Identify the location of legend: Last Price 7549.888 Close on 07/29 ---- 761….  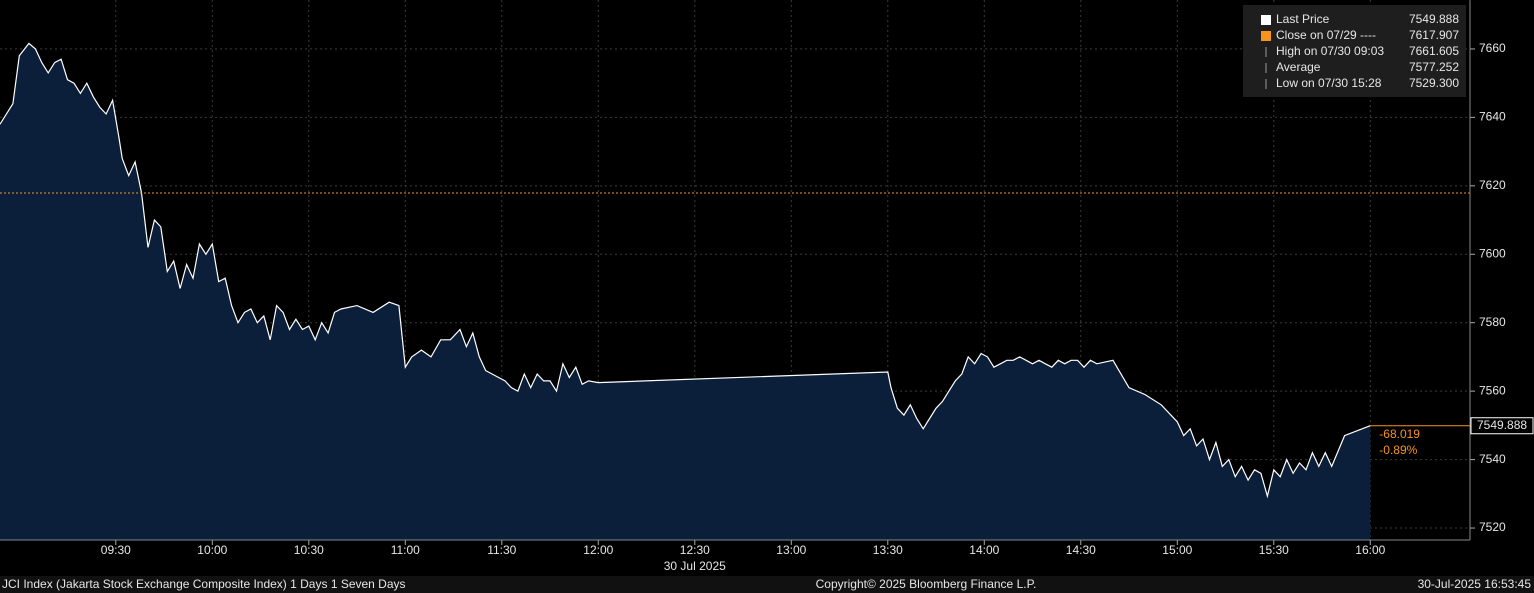
(1354, 51).